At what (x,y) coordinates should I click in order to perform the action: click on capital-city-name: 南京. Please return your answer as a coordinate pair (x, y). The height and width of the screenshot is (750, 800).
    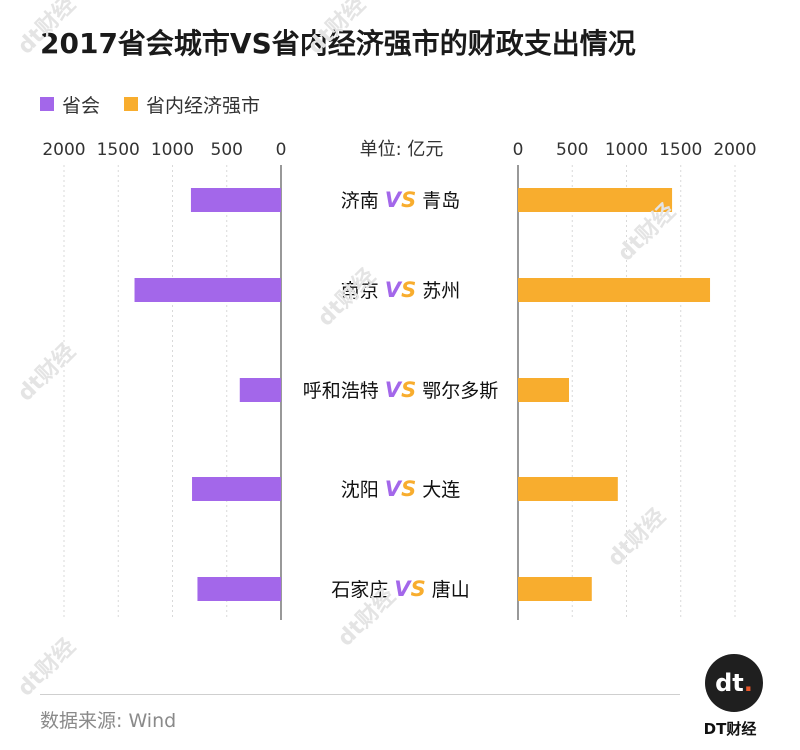
    Looking at the image, I should click on (363, 291).